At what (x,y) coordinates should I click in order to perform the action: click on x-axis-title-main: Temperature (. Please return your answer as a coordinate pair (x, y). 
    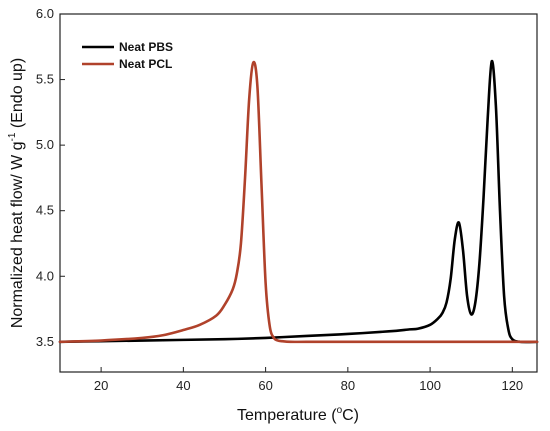
    Looking at the image, I should click on (287, 415).